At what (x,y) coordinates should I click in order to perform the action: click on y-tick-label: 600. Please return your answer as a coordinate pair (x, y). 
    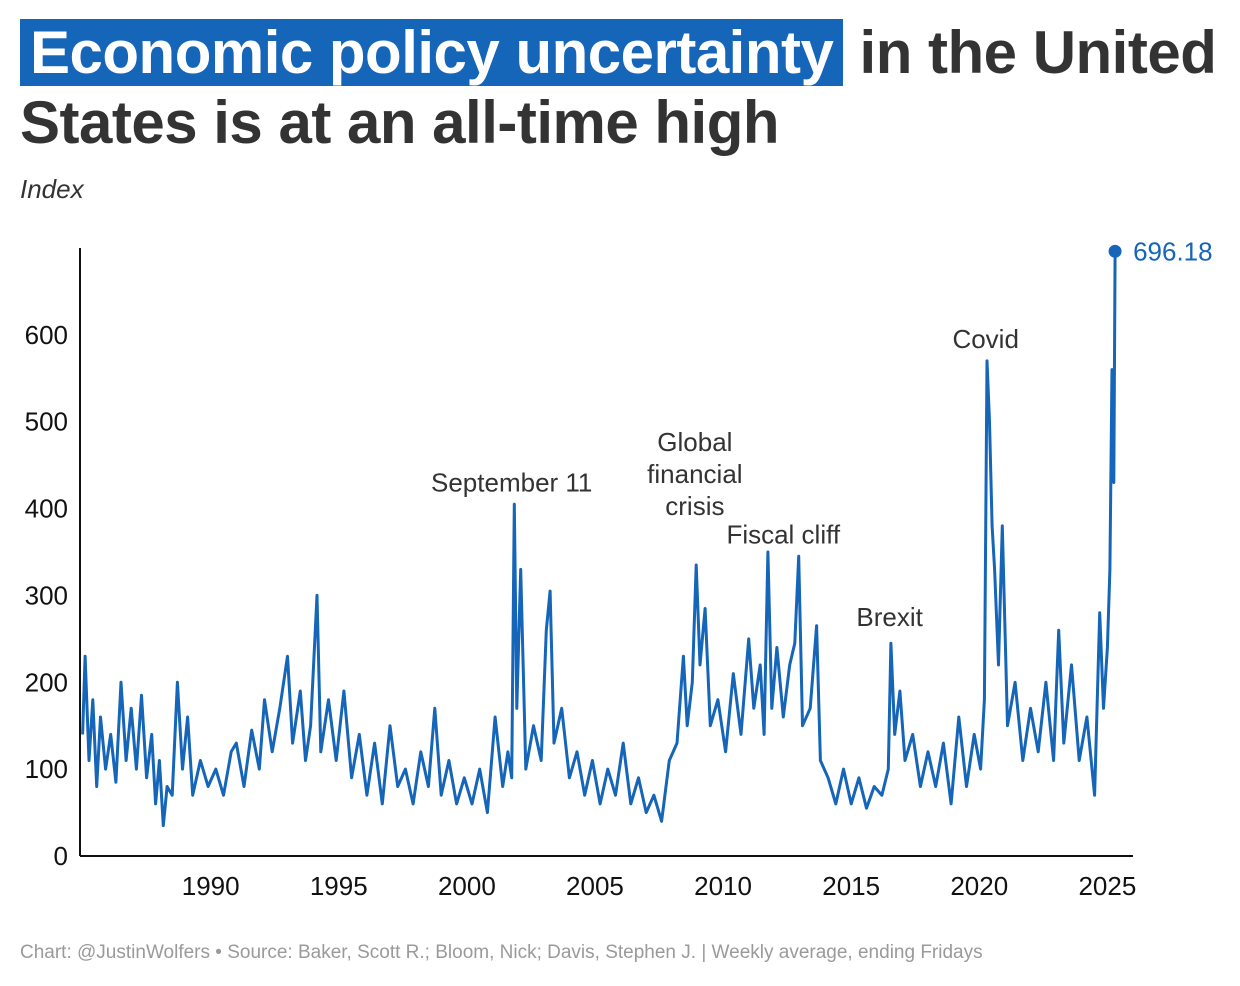
    Looking at the image, I should click on (46, 335).